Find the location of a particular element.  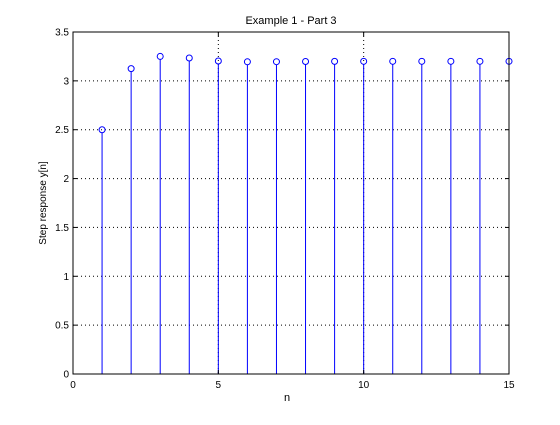

y-tick-label: 3.5 is located at coordinates (62, 33).